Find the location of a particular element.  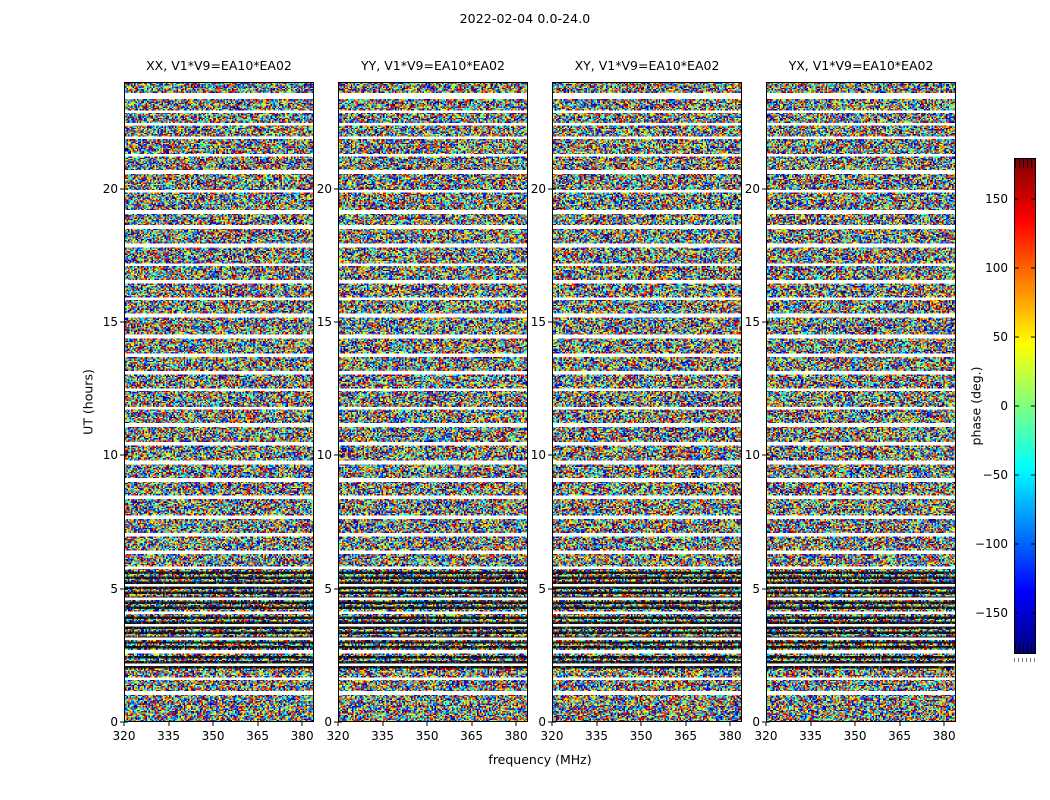

panel-xy-ytick-20: 20 is located at coordinates (538, 188).